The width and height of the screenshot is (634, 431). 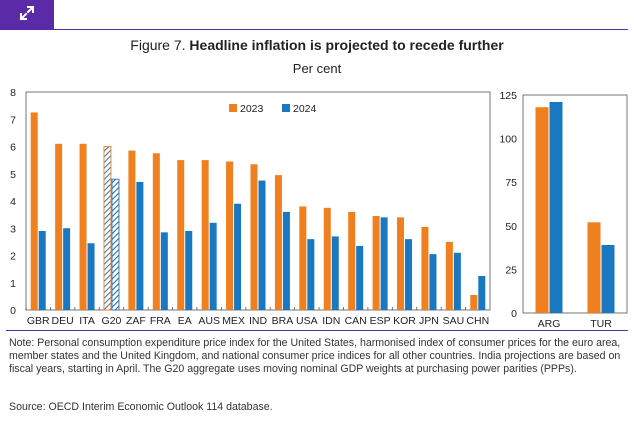 I want to click on bar-2023-zaf, so click(x=132, y=230).